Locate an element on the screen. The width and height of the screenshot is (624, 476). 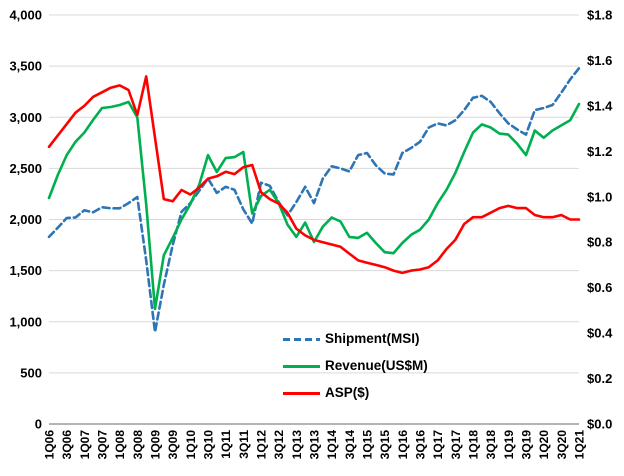
x-axis-tick-label: 3Q12 is located at coordinates (279, 445).